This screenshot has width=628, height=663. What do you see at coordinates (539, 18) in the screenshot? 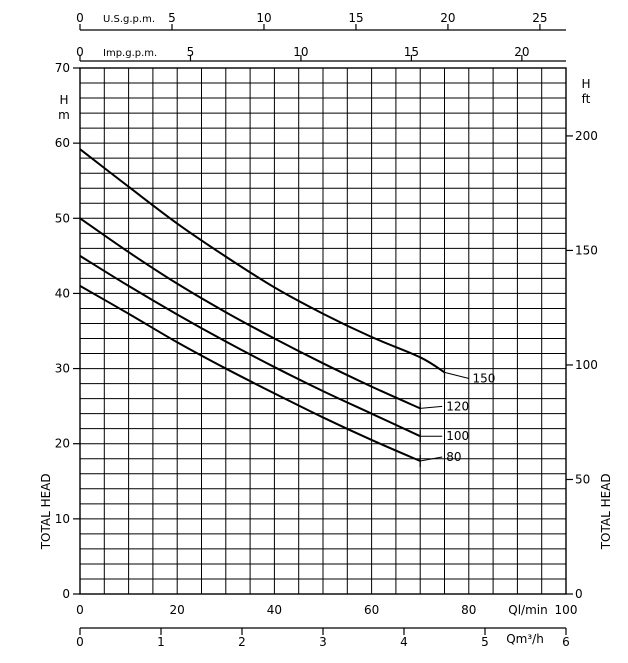
I see `usgpm-tick-label: 25` at bounding box center [539, 18].